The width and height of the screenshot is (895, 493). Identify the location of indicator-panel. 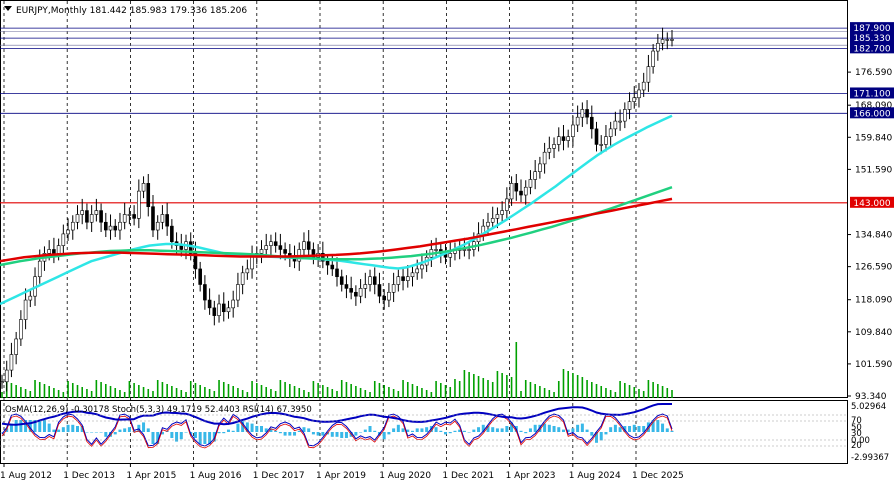
(423, 426).